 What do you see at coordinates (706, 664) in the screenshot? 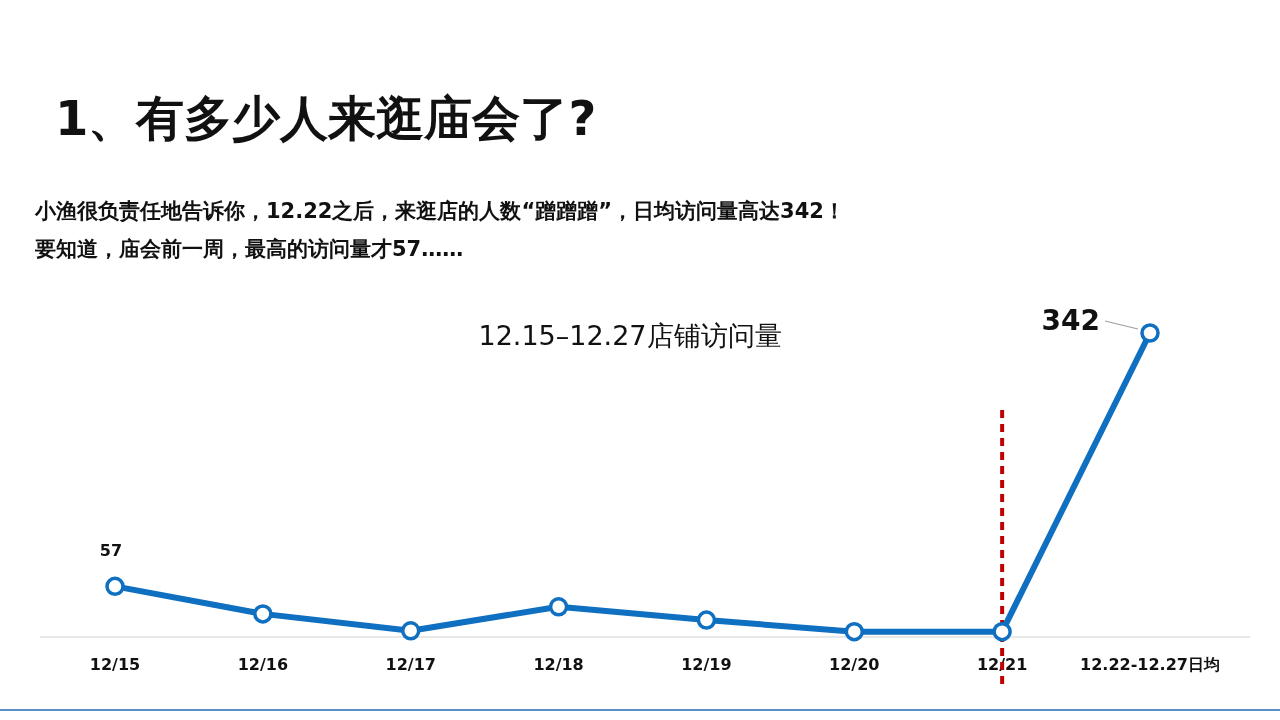
I see `x-tick-label: 12/19` at bounding box center [706, 664].